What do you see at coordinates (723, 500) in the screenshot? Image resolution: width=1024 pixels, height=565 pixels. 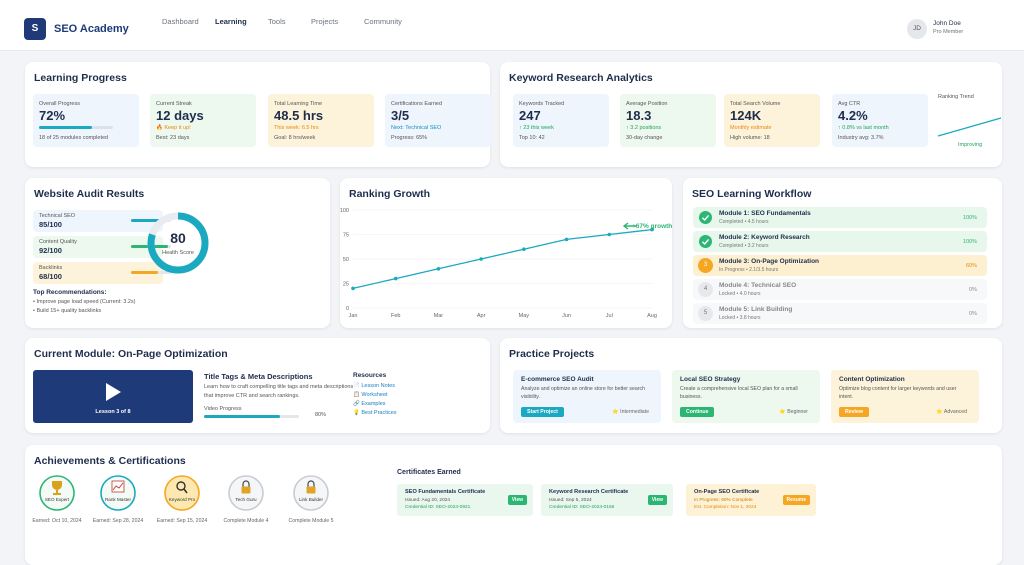 I see `certificate-issued: In Progress: 60% Complete` at bounding box center [723, 500].